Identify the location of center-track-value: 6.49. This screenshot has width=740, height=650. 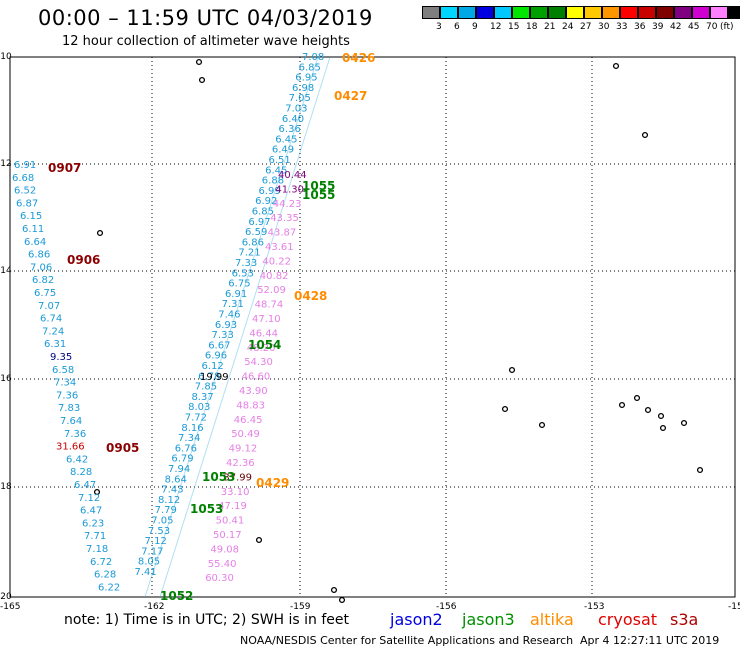
(283, 150).